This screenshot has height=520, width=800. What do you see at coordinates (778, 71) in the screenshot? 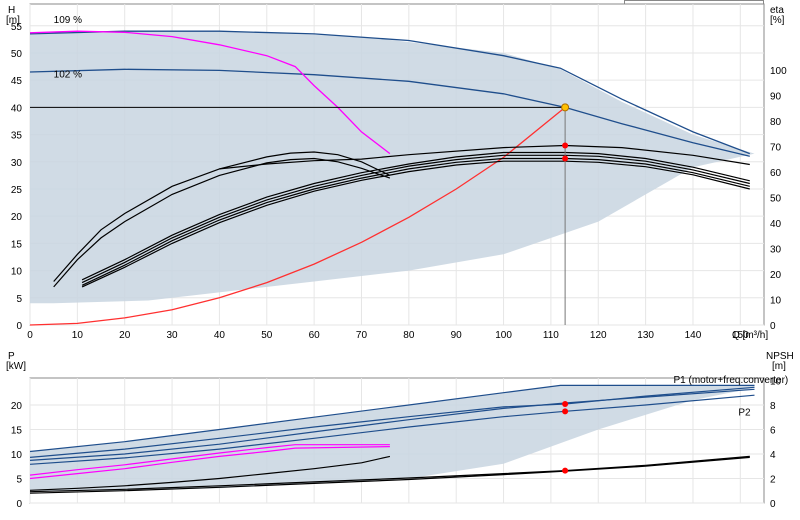
I see `y2-tick-label: 100` at bounding box center [778, 71].